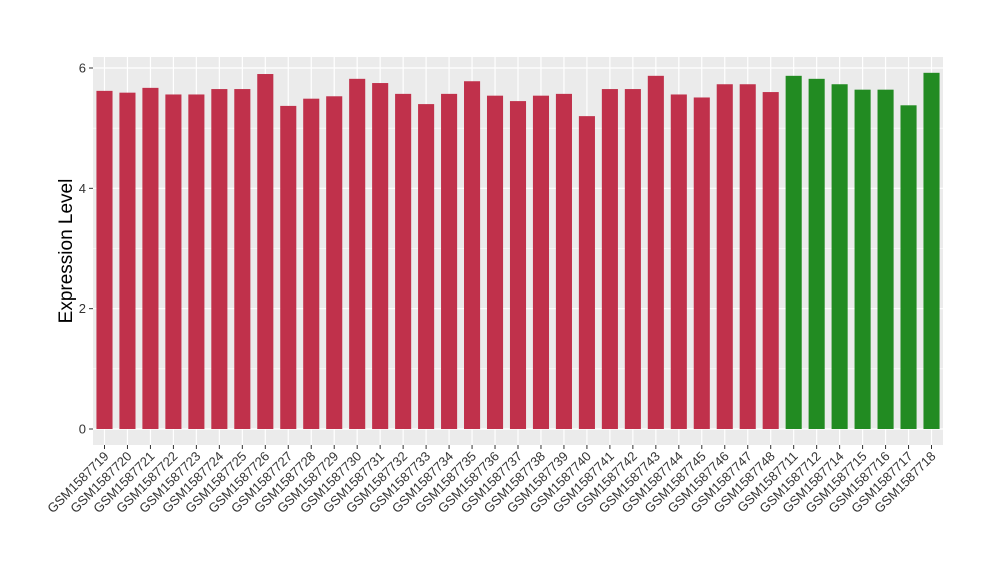 The image size is (1000, 580). What do you see at coordinates (82, 68) in the screenshot?
I see `y-tick-label: 6` at bounding box center [82, 68].